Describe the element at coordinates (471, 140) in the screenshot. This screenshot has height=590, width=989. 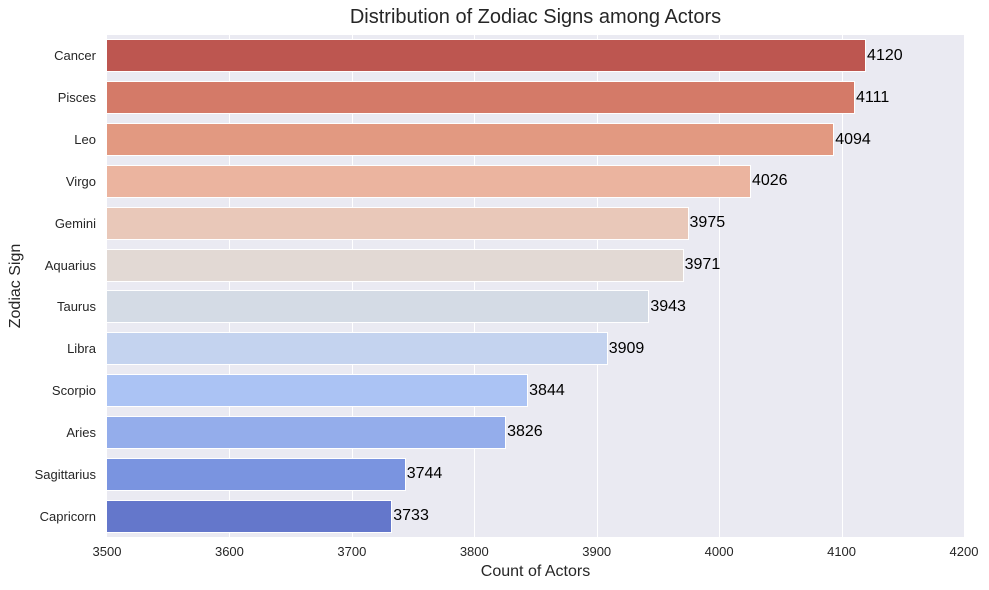
I see `bar-leo` at that location.